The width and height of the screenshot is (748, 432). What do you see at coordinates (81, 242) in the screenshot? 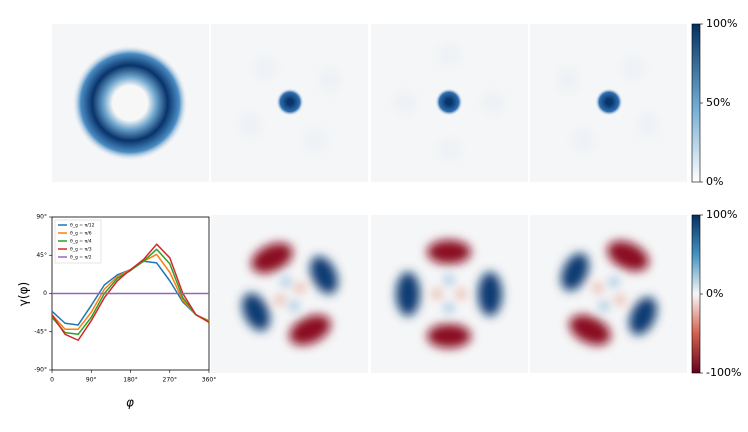
I see `legend-label: θ_g = π/4` at bounding box center [81, 242].